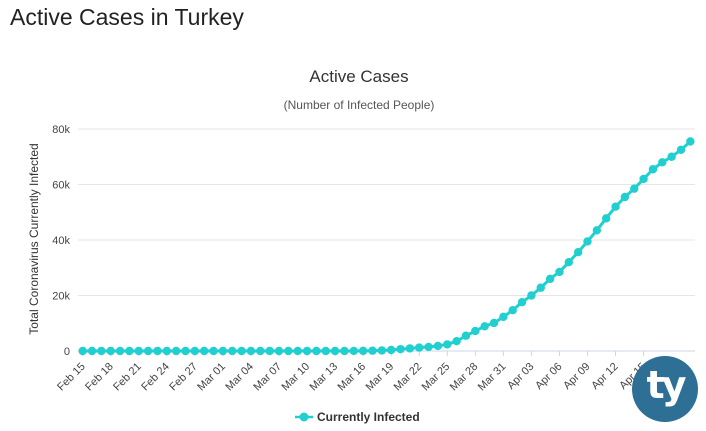 The width and height of the screenshot is (706, 431). What do you see at coordinates (548, 376) in the screenshot?
I see `x-tick-label: Apr 06` at bounding box center [548, 376].